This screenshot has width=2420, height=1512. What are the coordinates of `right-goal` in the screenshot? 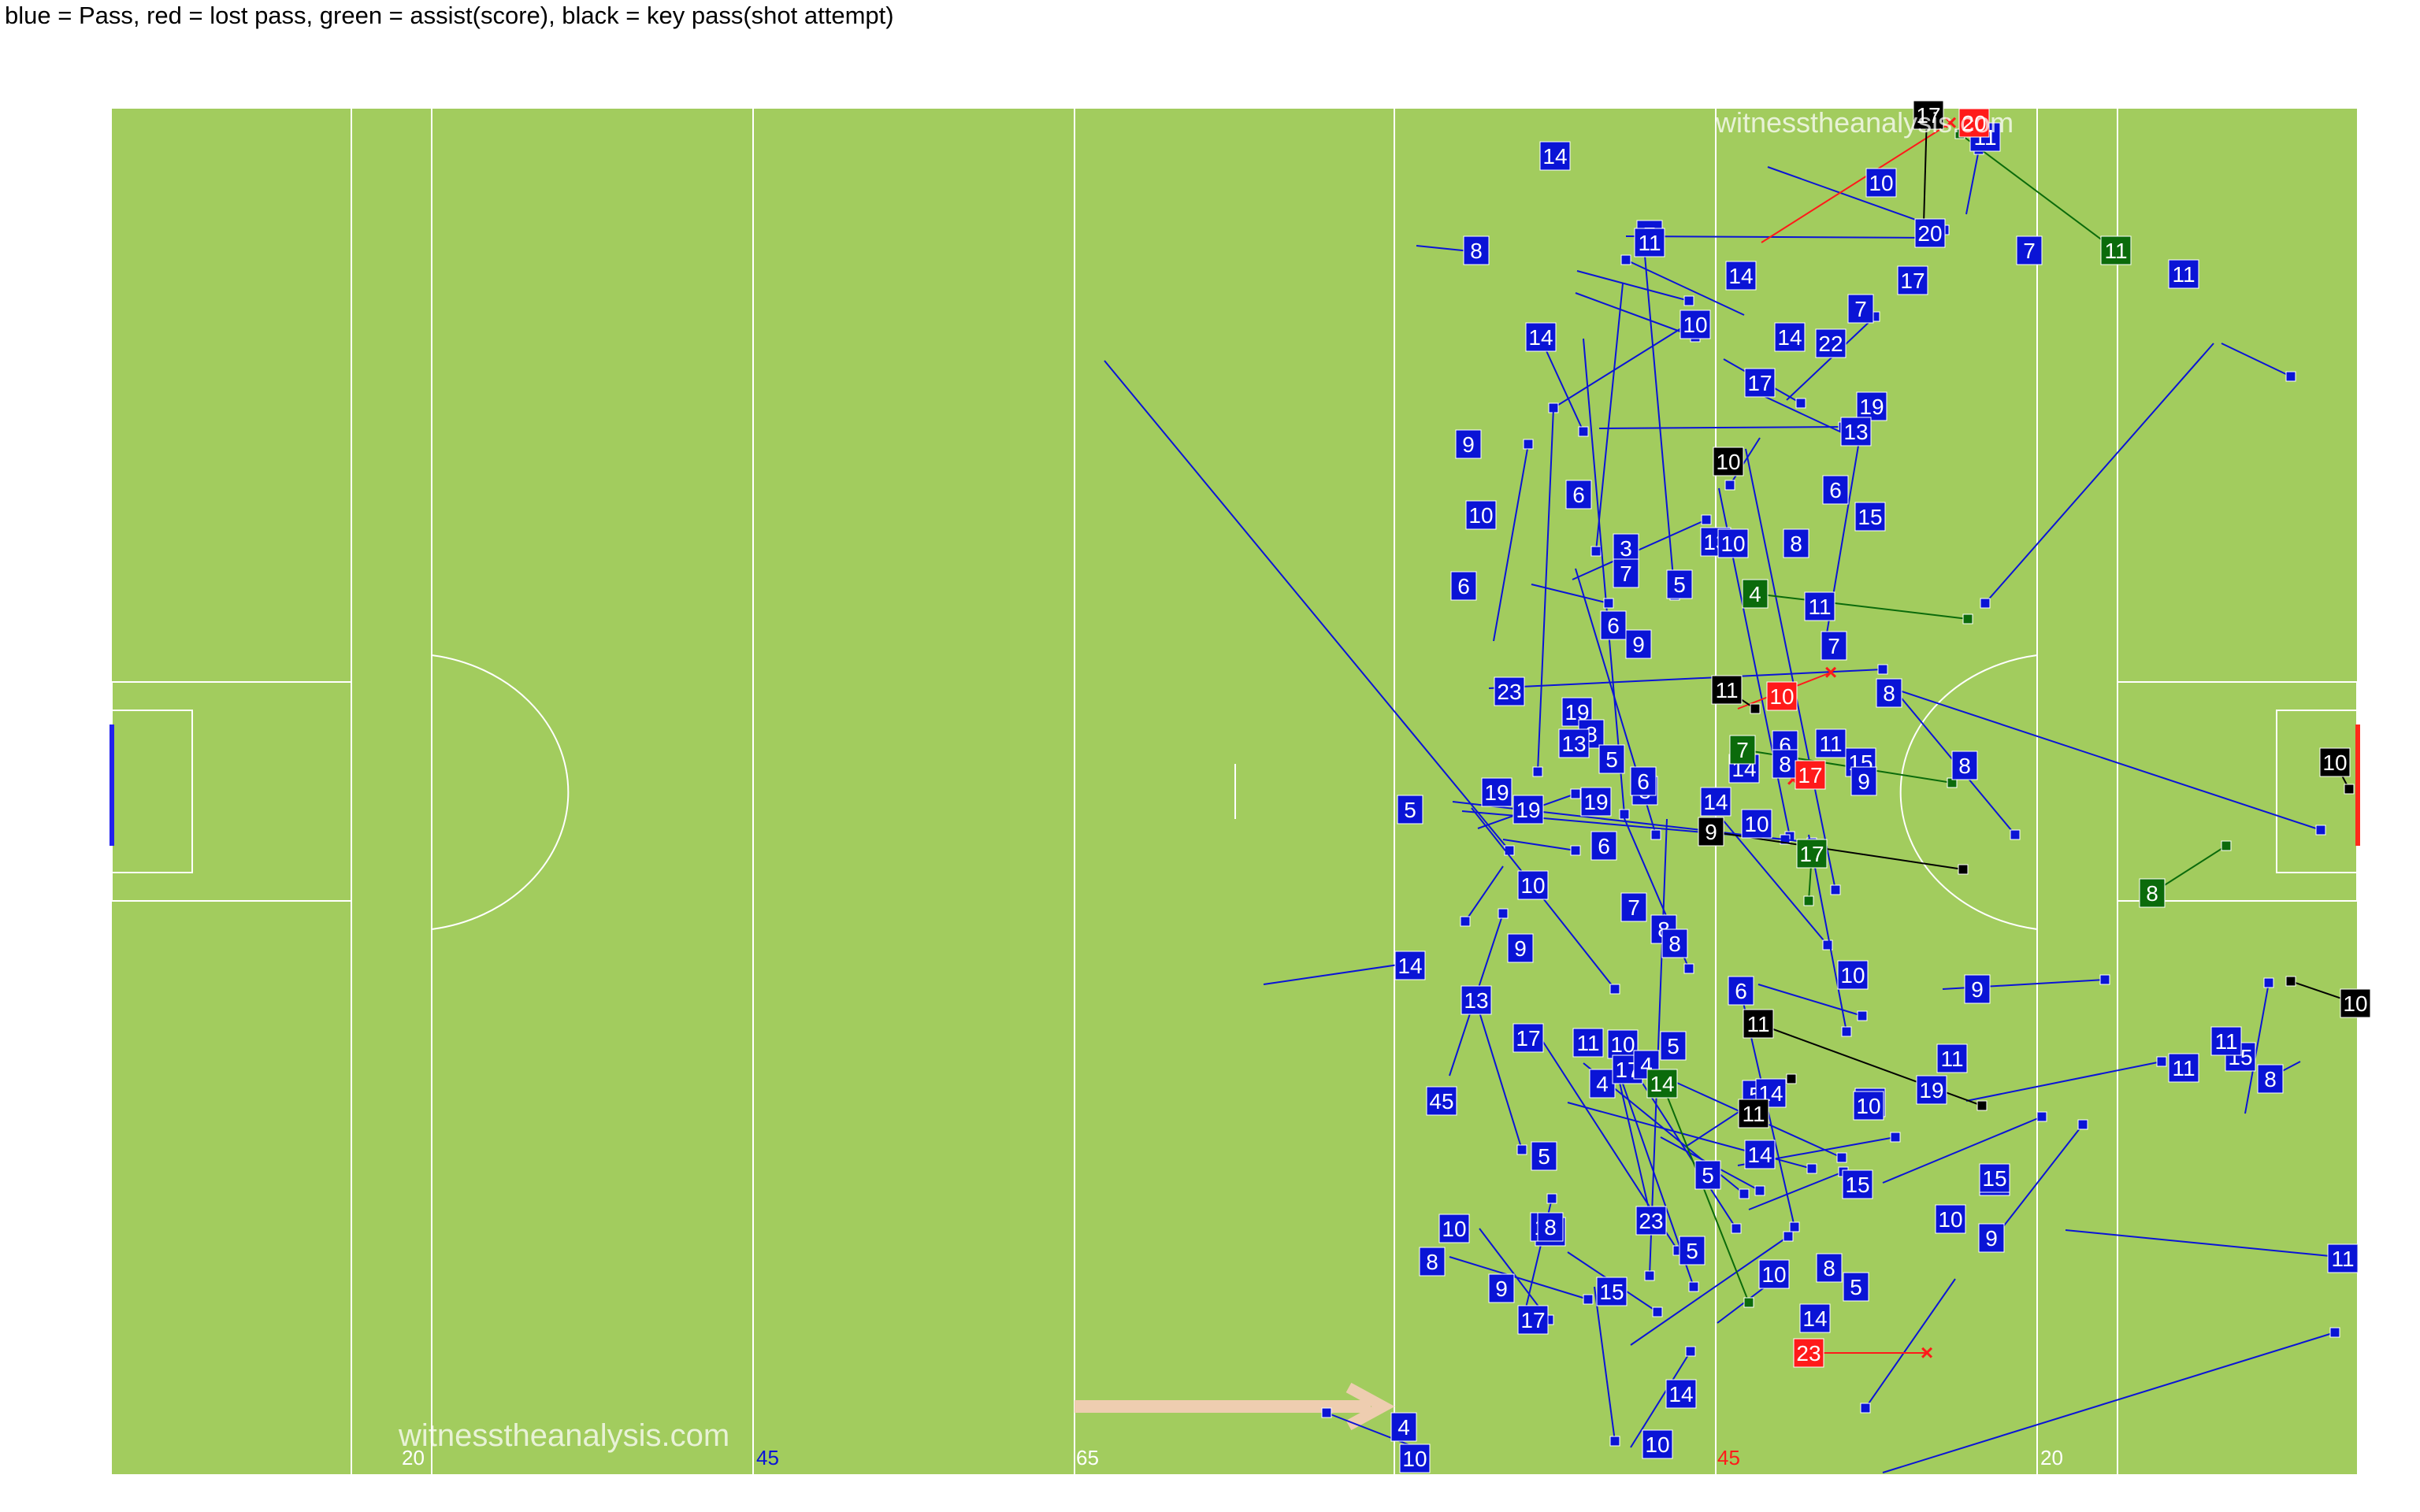 It's located at (2357, 785).